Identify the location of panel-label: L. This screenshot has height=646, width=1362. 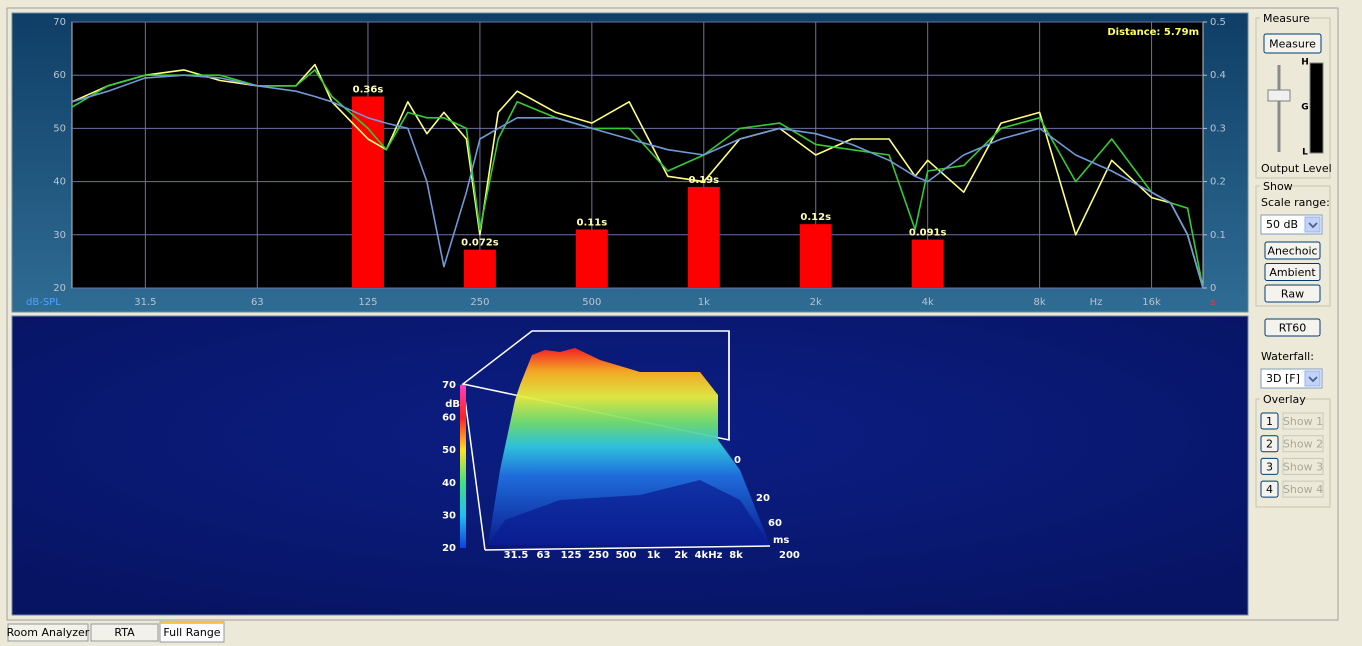
(1305, 153).